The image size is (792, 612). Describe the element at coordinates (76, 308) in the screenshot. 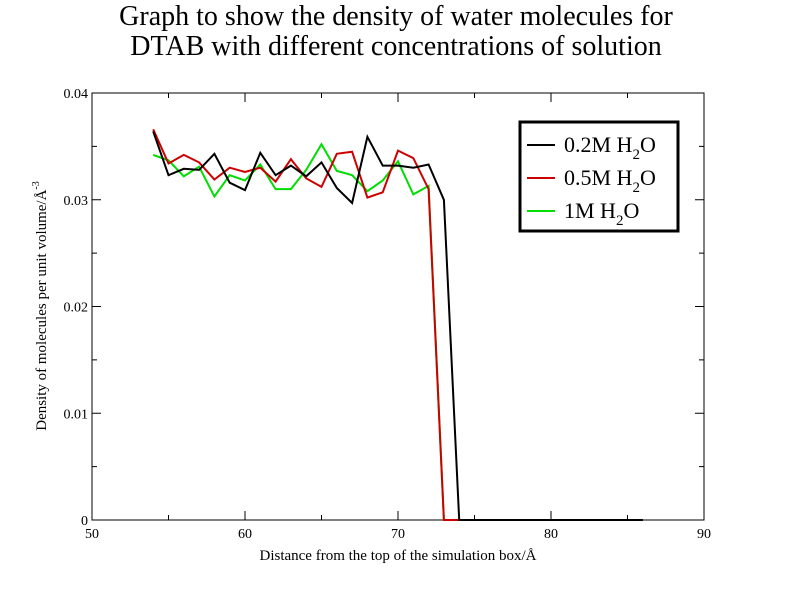

I see `y-tick-label: 0.02` at that location.